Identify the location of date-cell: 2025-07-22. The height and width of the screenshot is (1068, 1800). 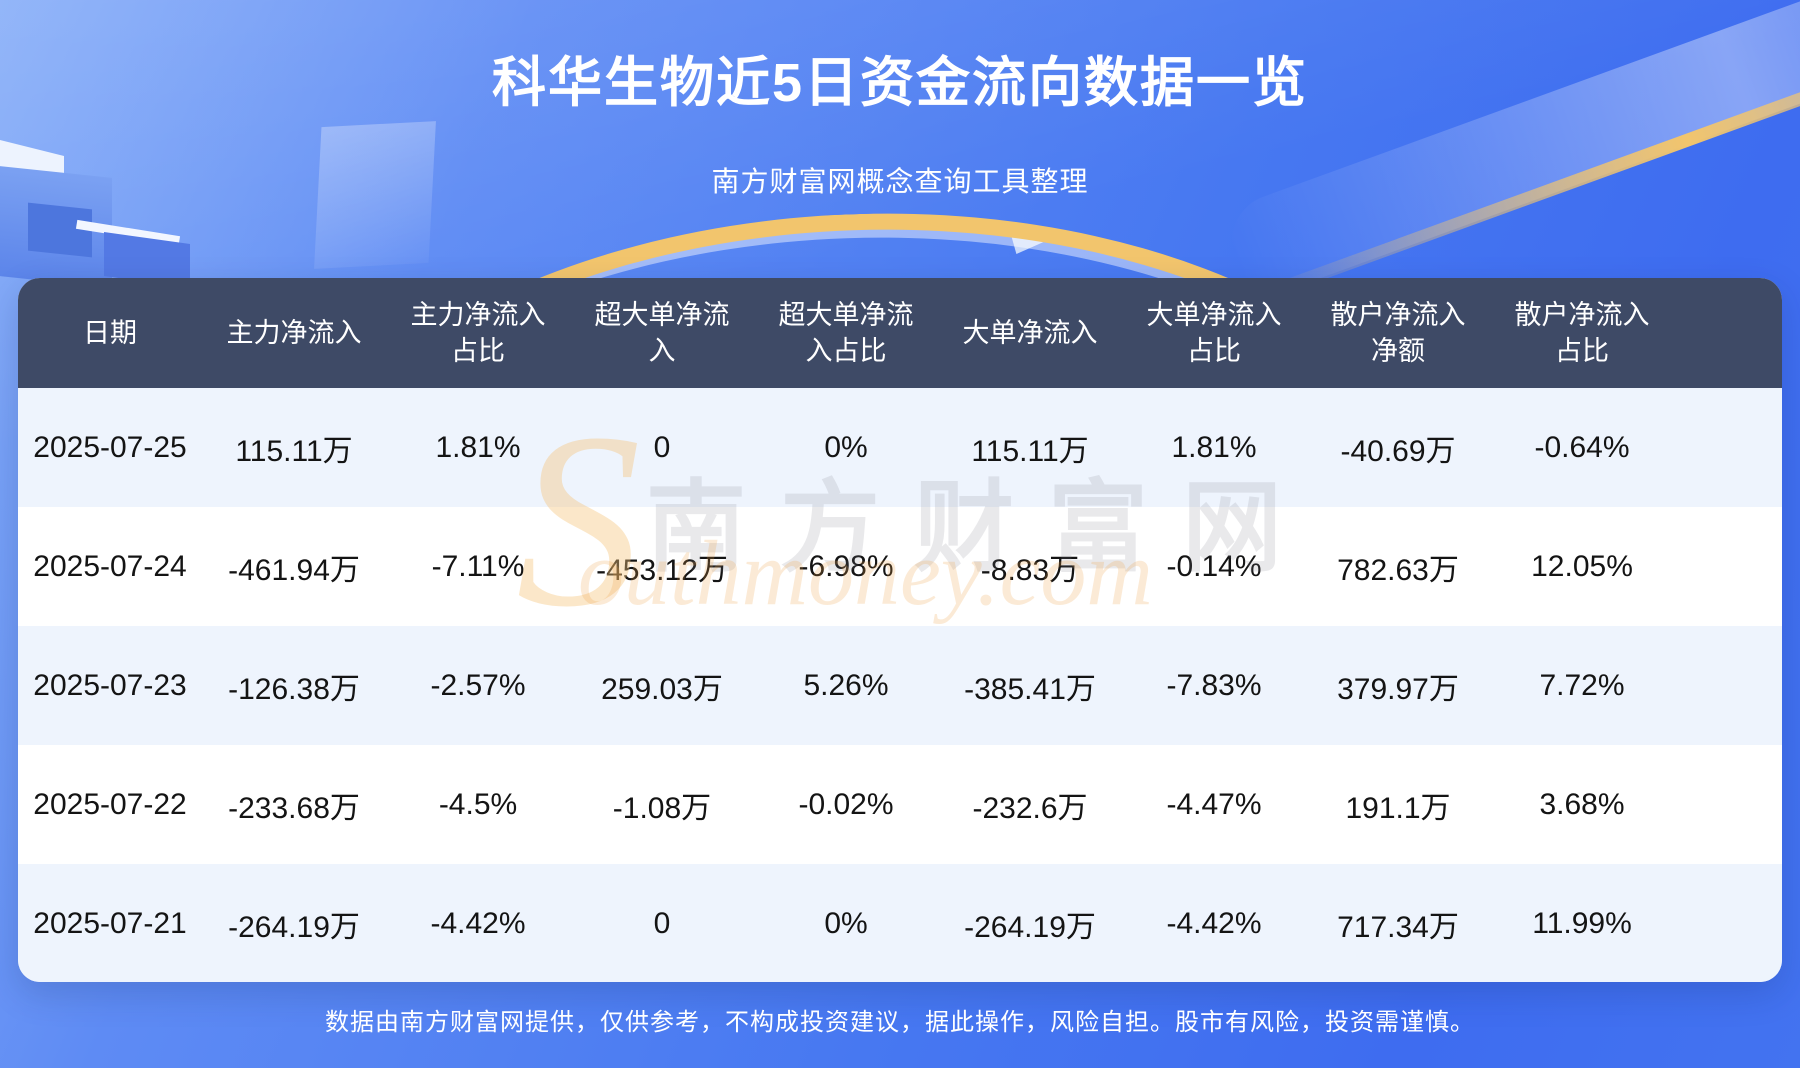
(110, 804).